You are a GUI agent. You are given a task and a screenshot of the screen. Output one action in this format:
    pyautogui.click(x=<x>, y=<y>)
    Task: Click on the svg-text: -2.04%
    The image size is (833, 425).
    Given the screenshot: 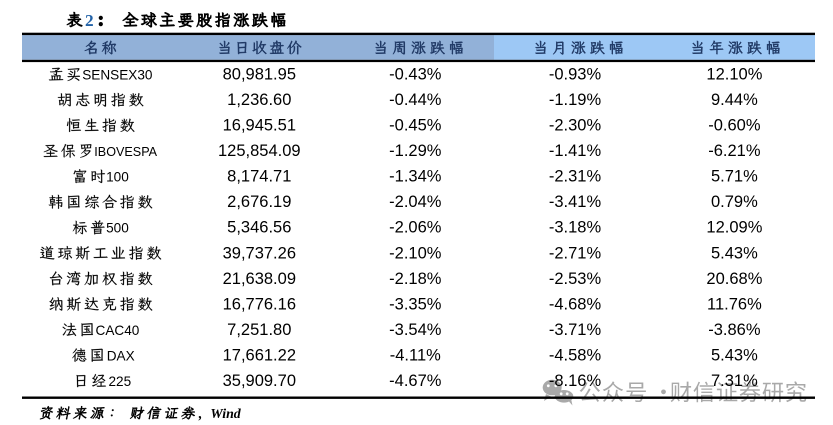 What is the action you would take?
    pyautogui.click(x=415, y=202)
    